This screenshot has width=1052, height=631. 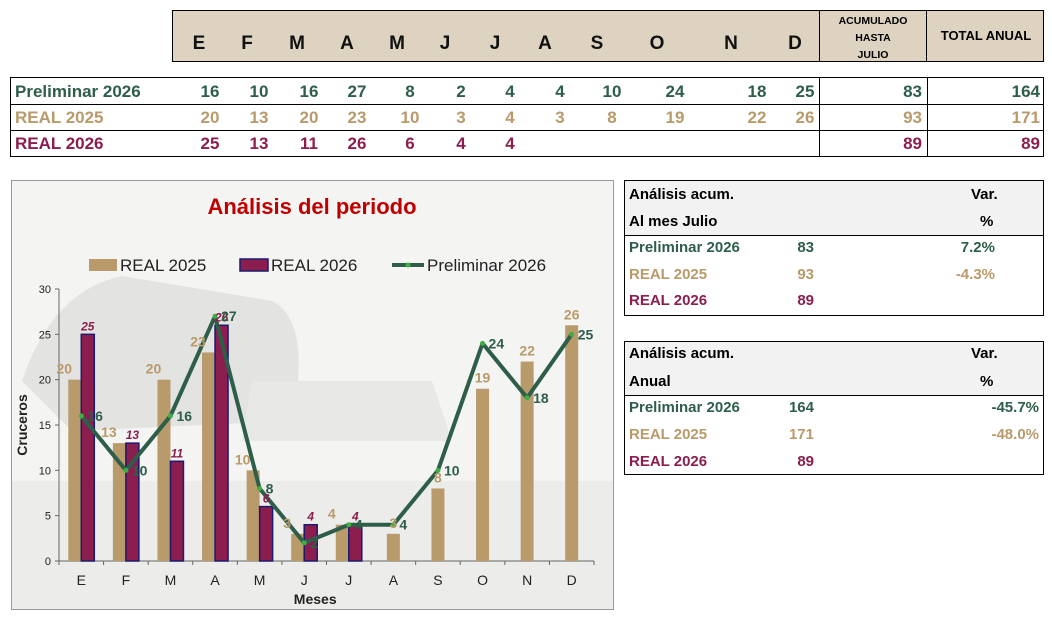 What do you see at coordinates (309, 143) in the screenshot?
I see `table-cell: 11` at bounding box center [309, 143].